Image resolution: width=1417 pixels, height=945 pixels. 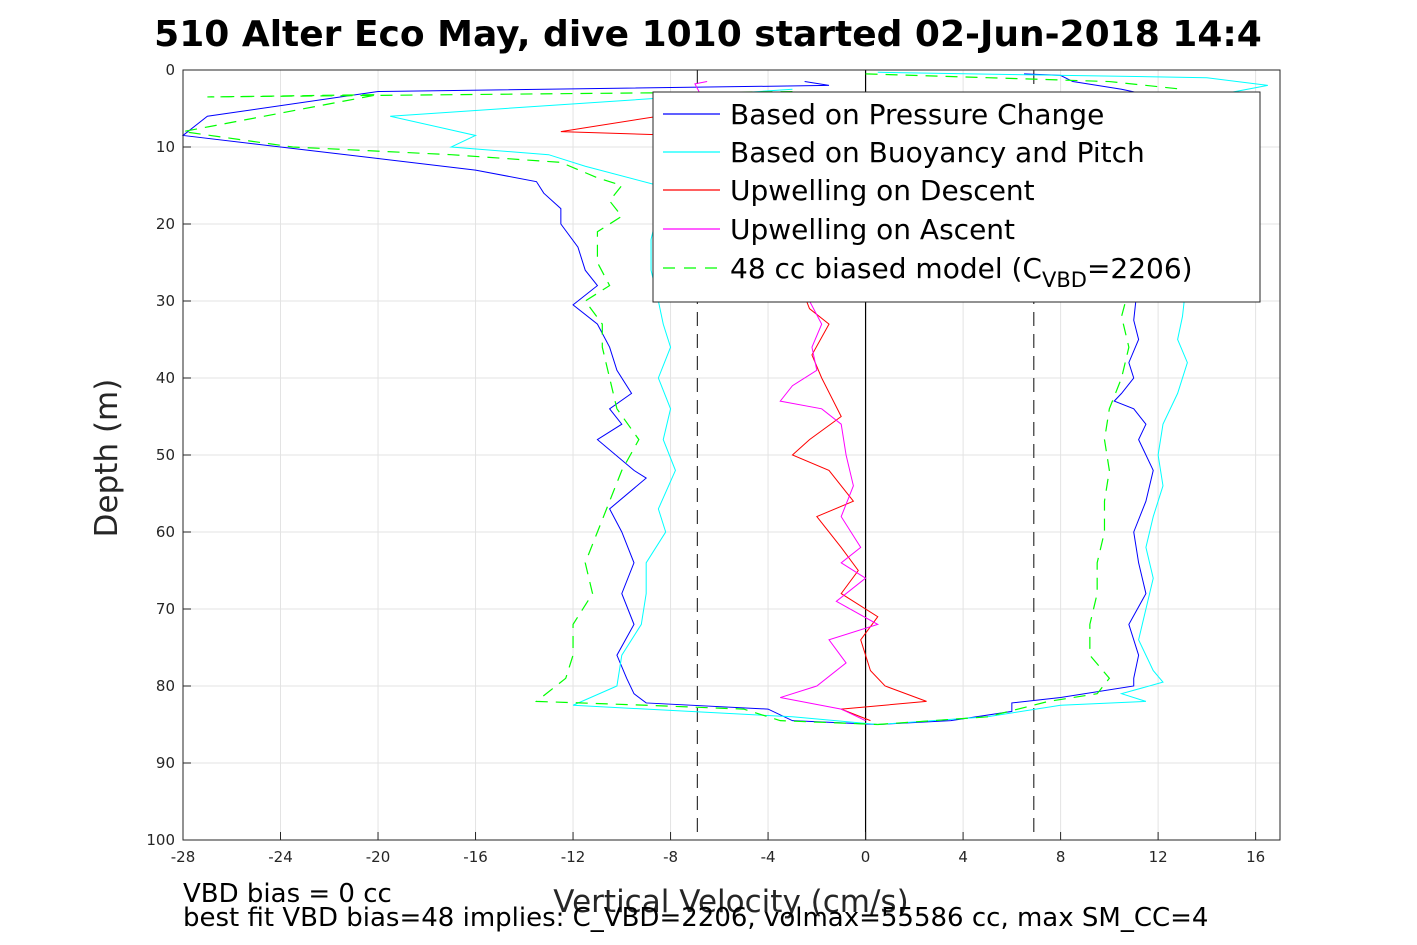 I want to click on x-tick-label: -4, so click(x=768, y=857).